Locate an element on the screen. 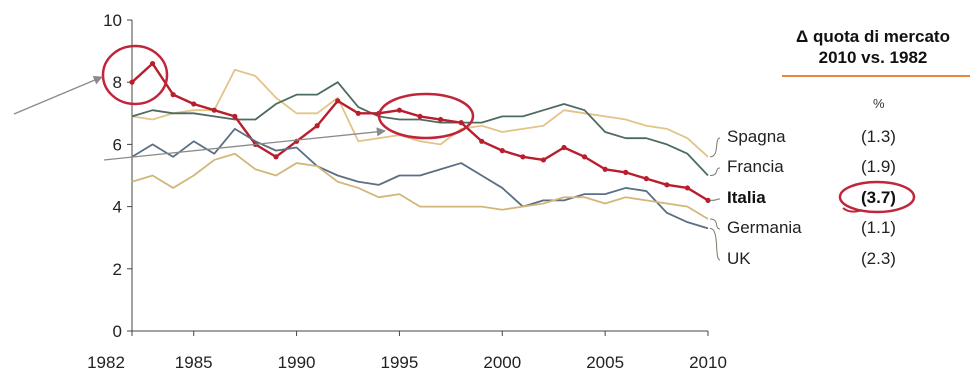  connector-germania is located at coordinates (715, 224).